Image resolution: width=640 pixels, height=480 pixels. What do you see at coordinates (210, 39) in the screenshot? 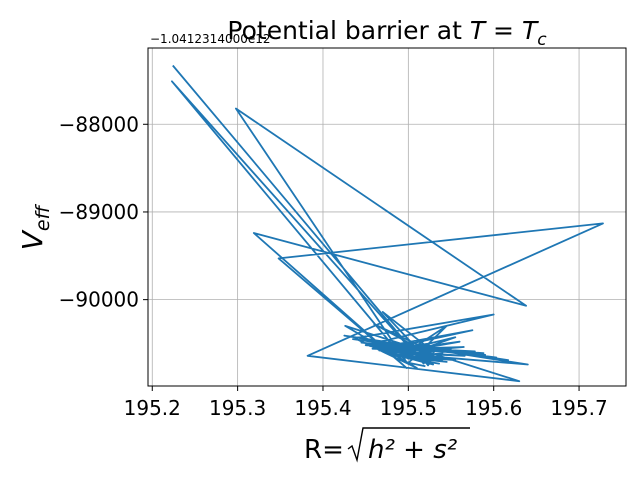
I see `y-offset-label: −1.0412314000e12` at bounding box center [210, 39].